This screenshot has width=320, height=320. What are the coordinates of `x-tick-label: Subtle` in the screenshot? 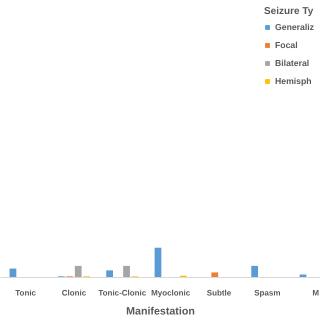 It's located at (219, 293).